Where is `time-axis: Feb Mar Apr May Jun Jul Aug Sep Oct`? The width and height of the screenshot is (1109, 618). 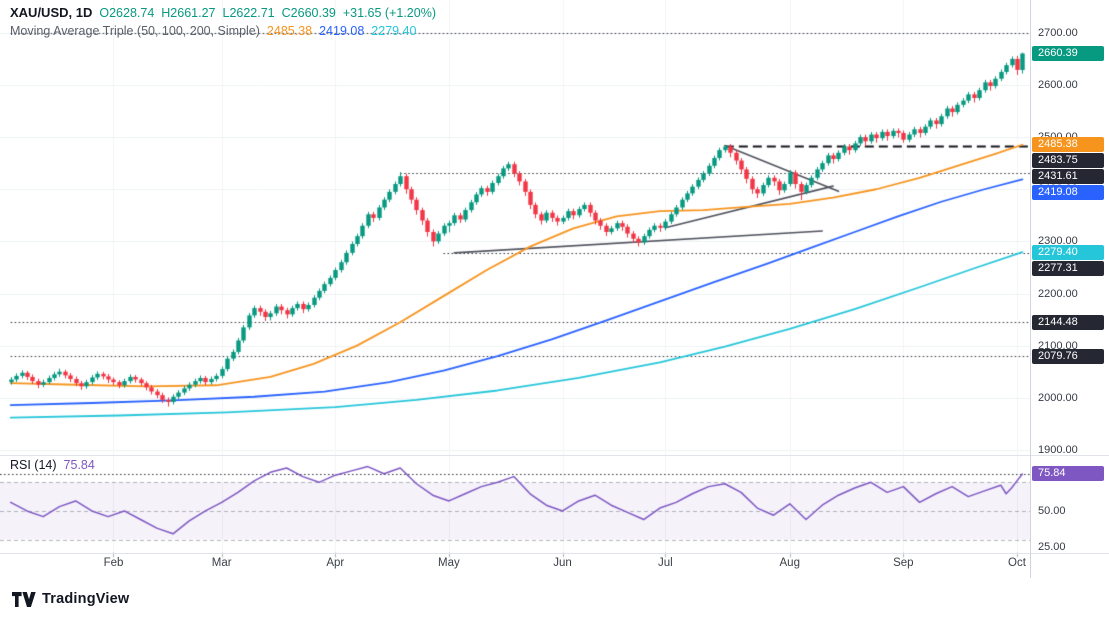 time-axis: Feb Mar Apr May Jun Jul Aug Sep Oct is located at coordinates (515, 566).